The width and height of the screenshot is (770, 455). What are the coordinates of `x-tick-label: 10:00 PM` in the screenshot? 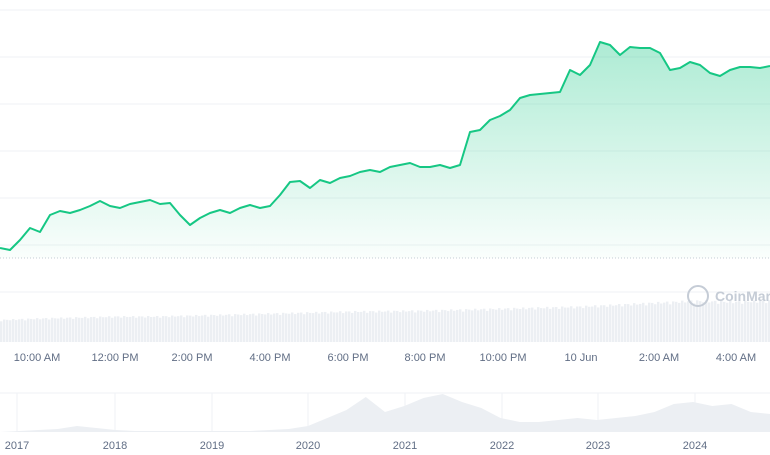 It's located at (502, 358).